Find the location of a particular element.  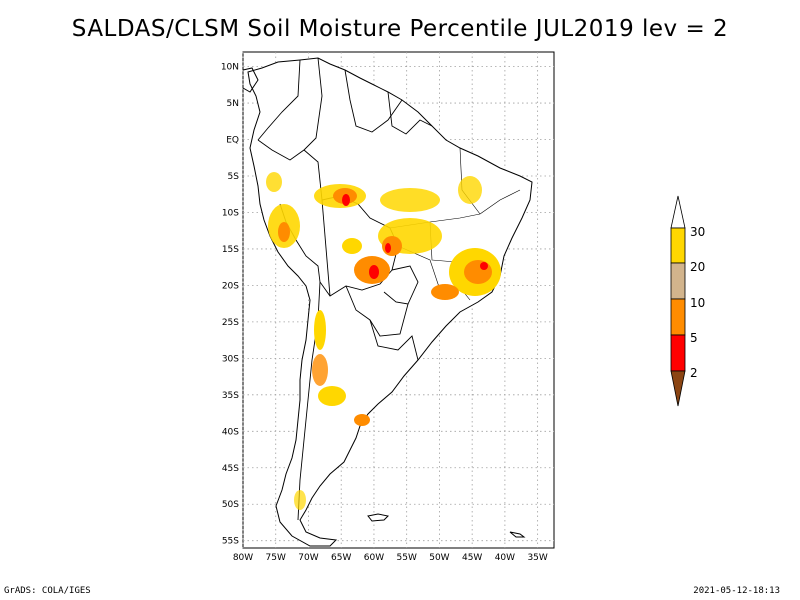

lat-tick-label: EQ is located at coordinates (232, 141).